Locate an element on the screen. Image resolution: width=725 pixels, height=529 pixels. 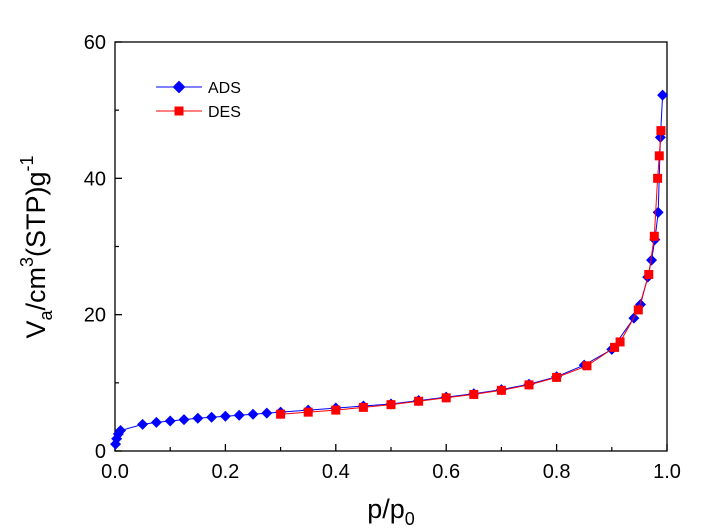
y-tick-label: 0 is located at coordinates (100, 452).